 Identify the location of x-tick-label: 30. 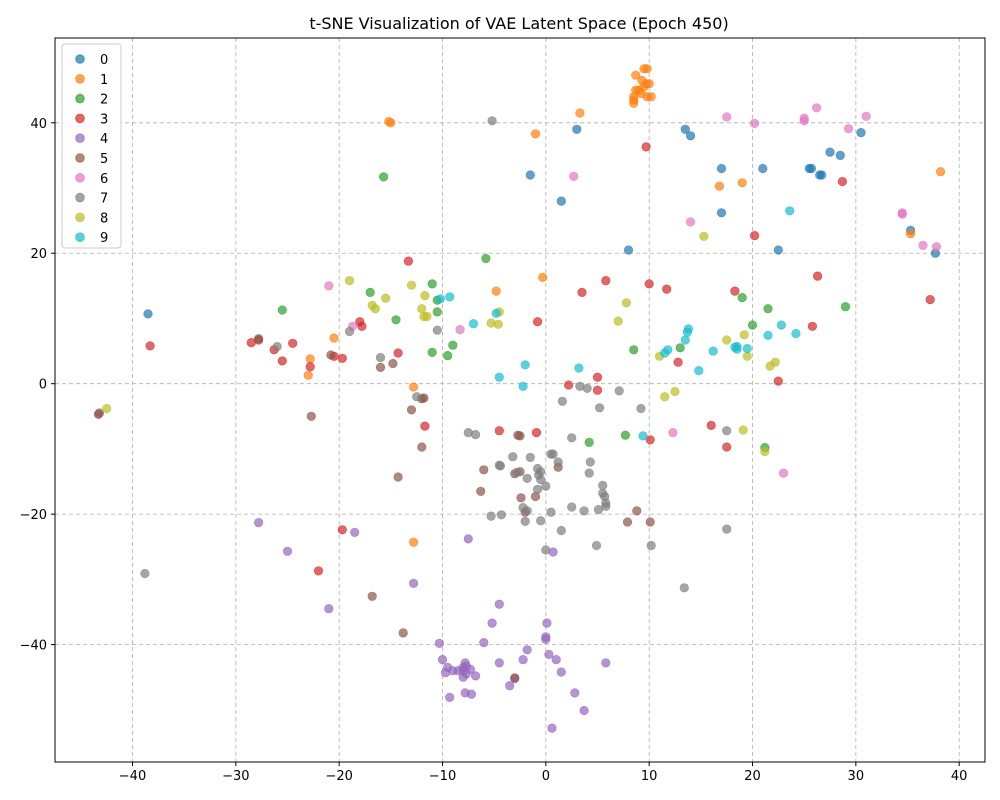
(856, 776).